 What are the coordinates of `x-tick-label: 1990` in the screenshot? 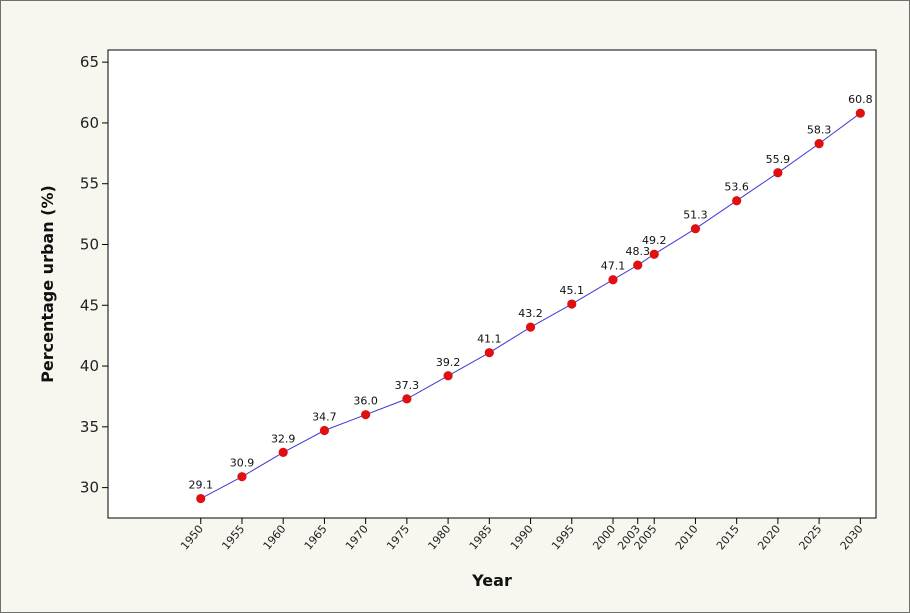 It's located at (522, 538).